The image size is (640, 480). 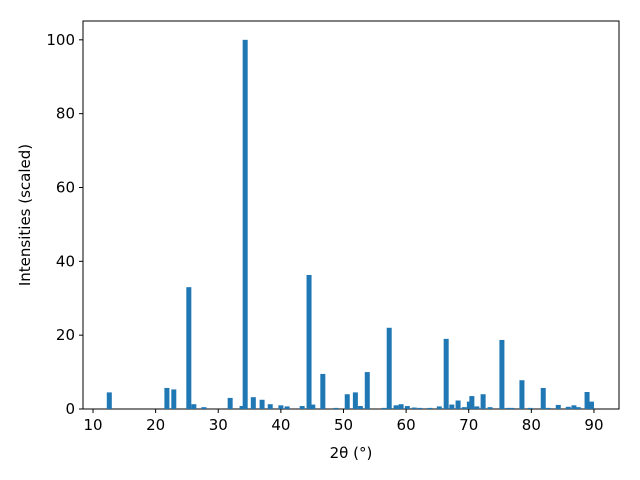 I want to click on x-tick-label: 10, so click(x=92, y=425).